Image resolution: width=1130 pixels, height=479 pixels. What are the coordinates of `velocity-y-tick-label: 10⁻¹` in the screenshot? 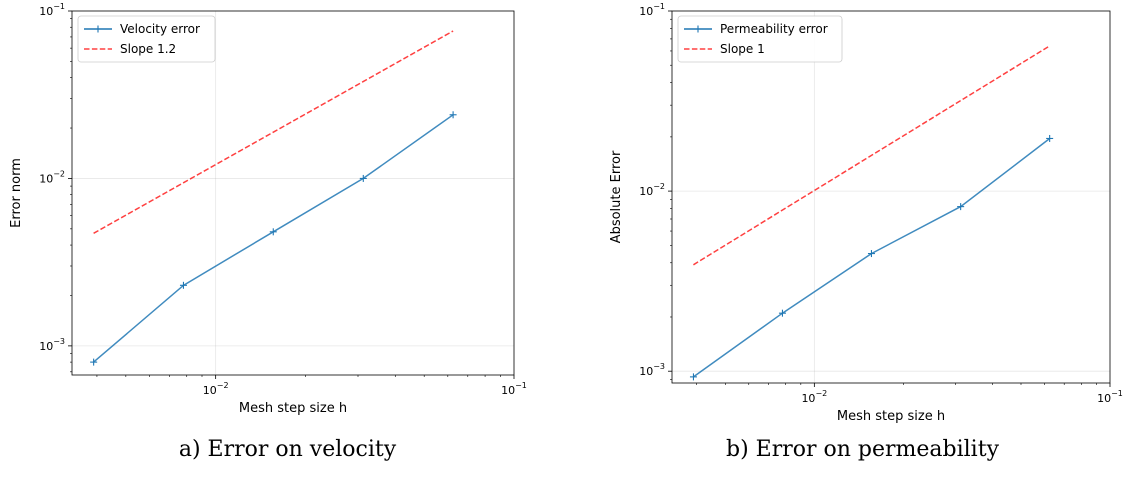 It's located at (52, 10).